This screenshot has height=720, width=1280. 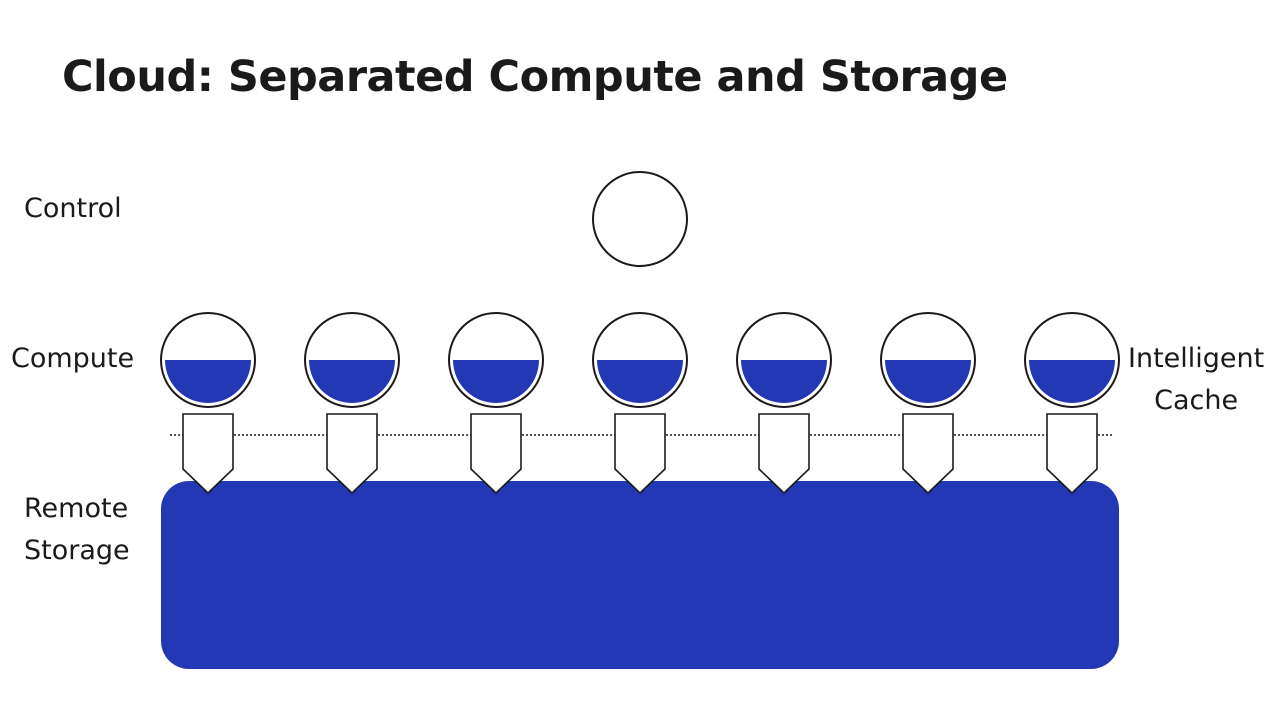 What do you see at coordinates (535, 77) in the screenshot?
I see `page-title: Cloud: Separated Compute and Storage` at bounding box center [535, 77].